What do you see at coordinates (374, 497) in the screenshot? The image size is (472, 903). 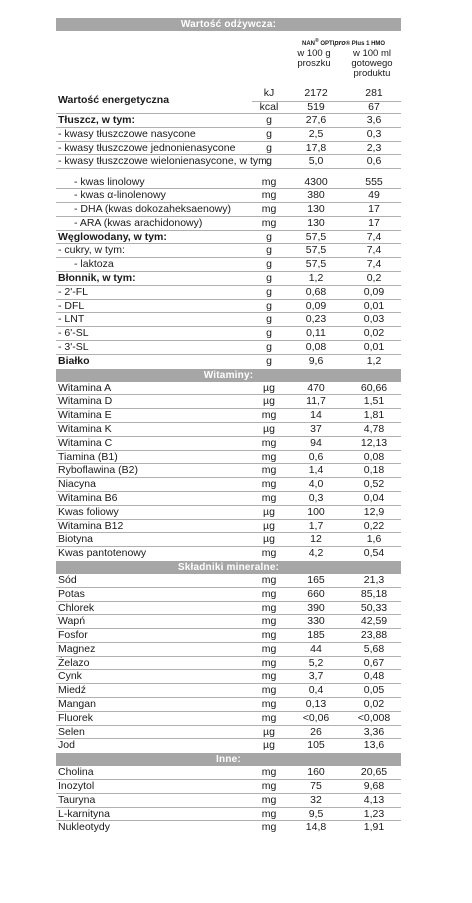 I see `row-value-per-100ml: 0,04` at bounding box center [374, 497].